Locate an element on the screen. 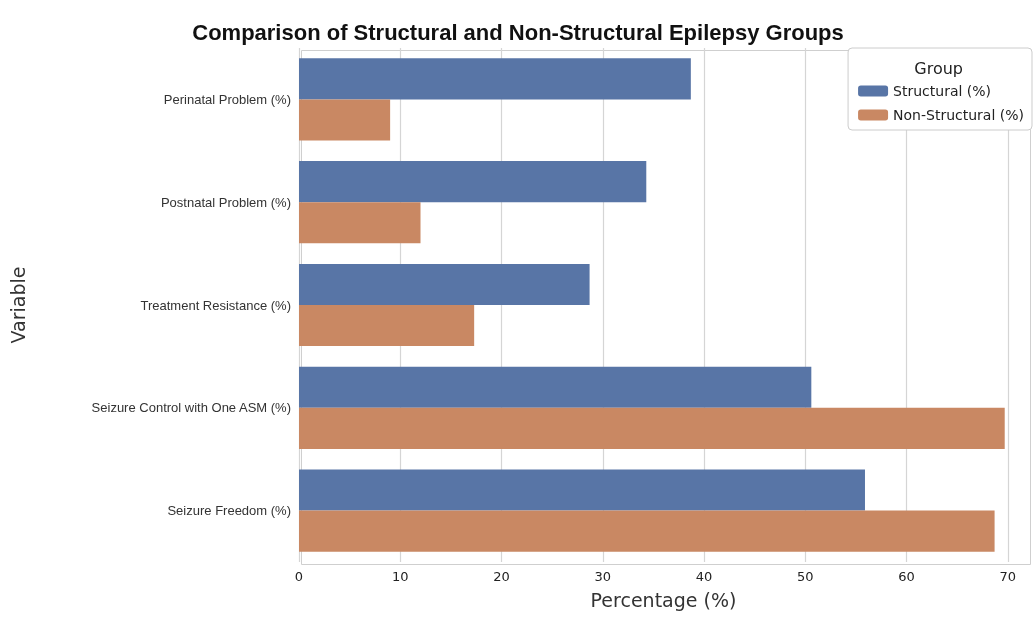  x-tick-label: 60 is located at coordinates (906, 576).